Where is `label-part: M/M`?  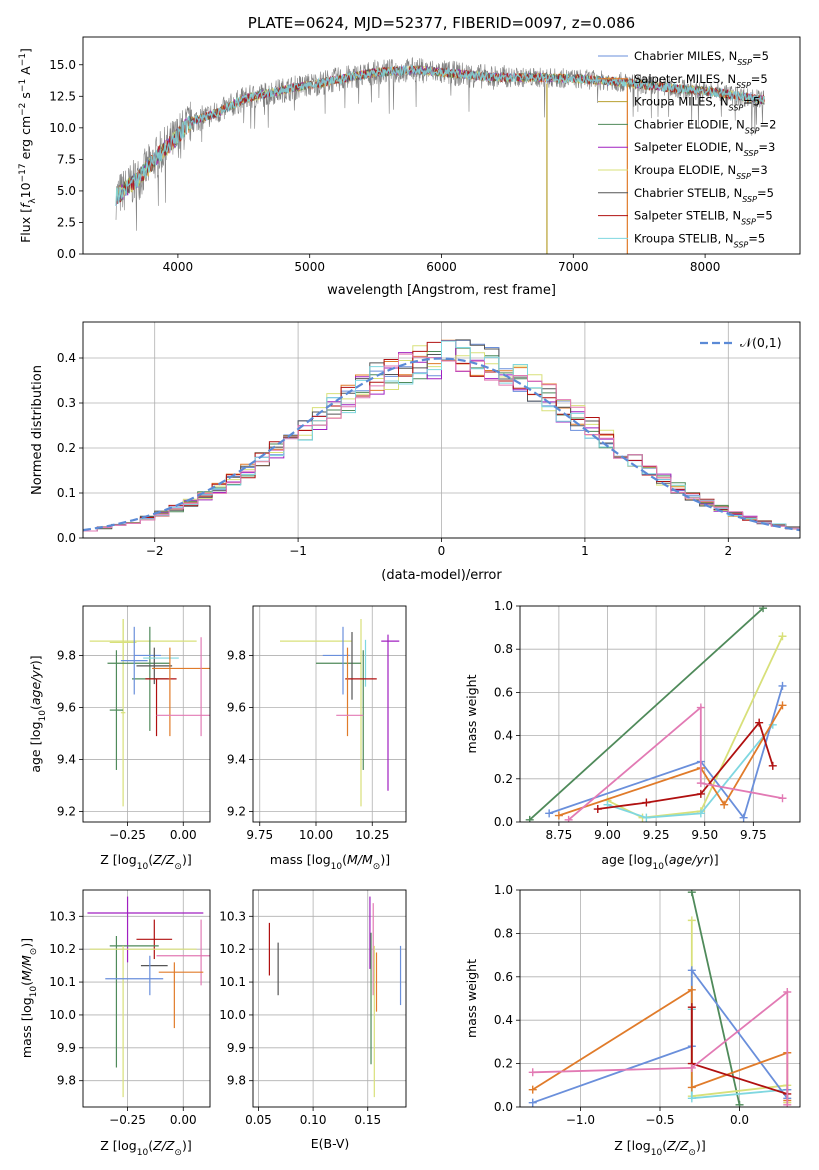 label-part: M/M is located at coordinates (360, 859).